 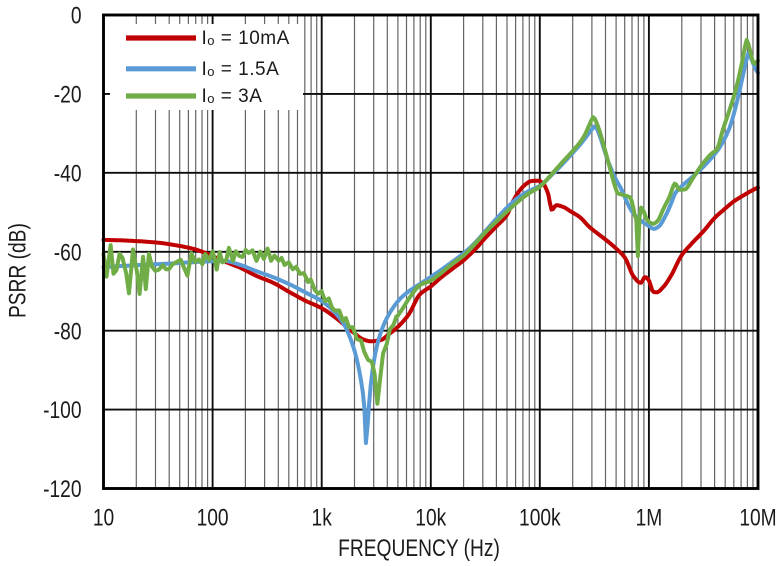 What do you see at coordinates (419, 548) in the screenshot?
I see `svg-text: FREQUENCY (Hz)` at bounding box center [419, 548].